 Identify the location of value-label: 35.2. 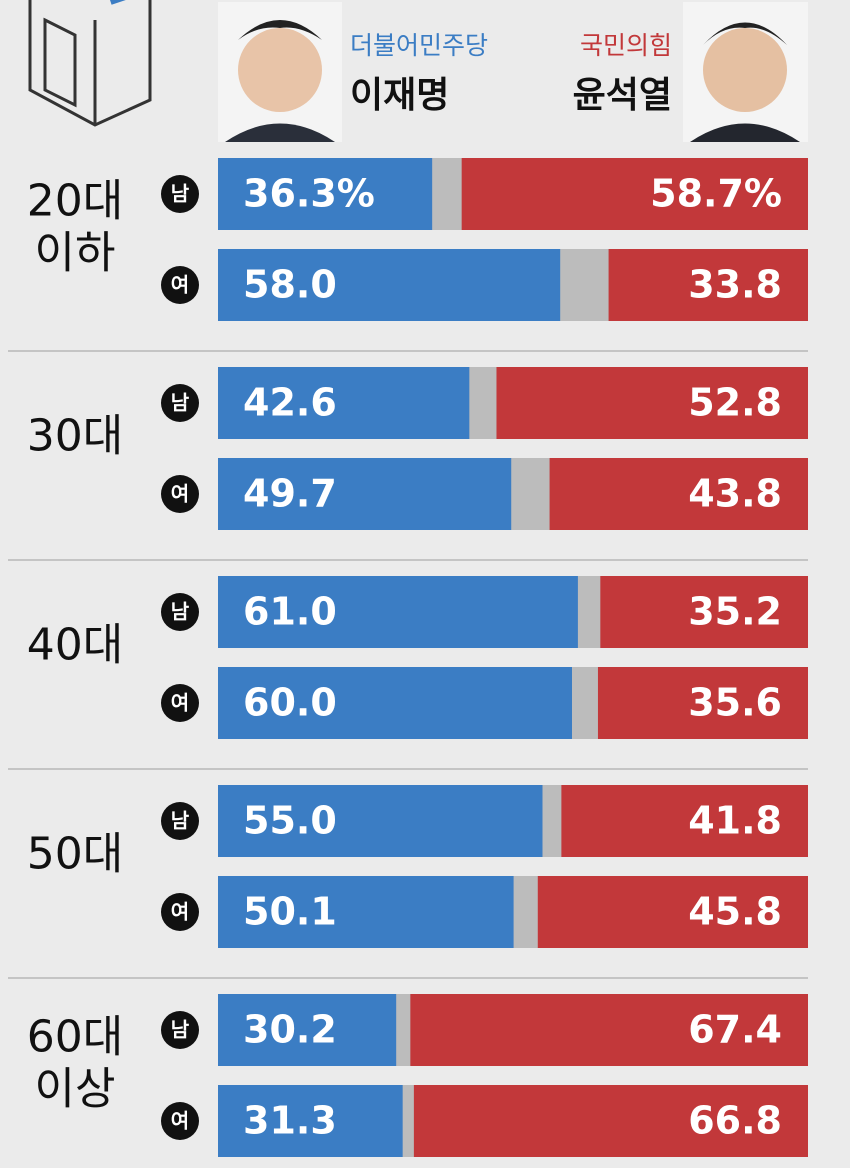
(735, 612).